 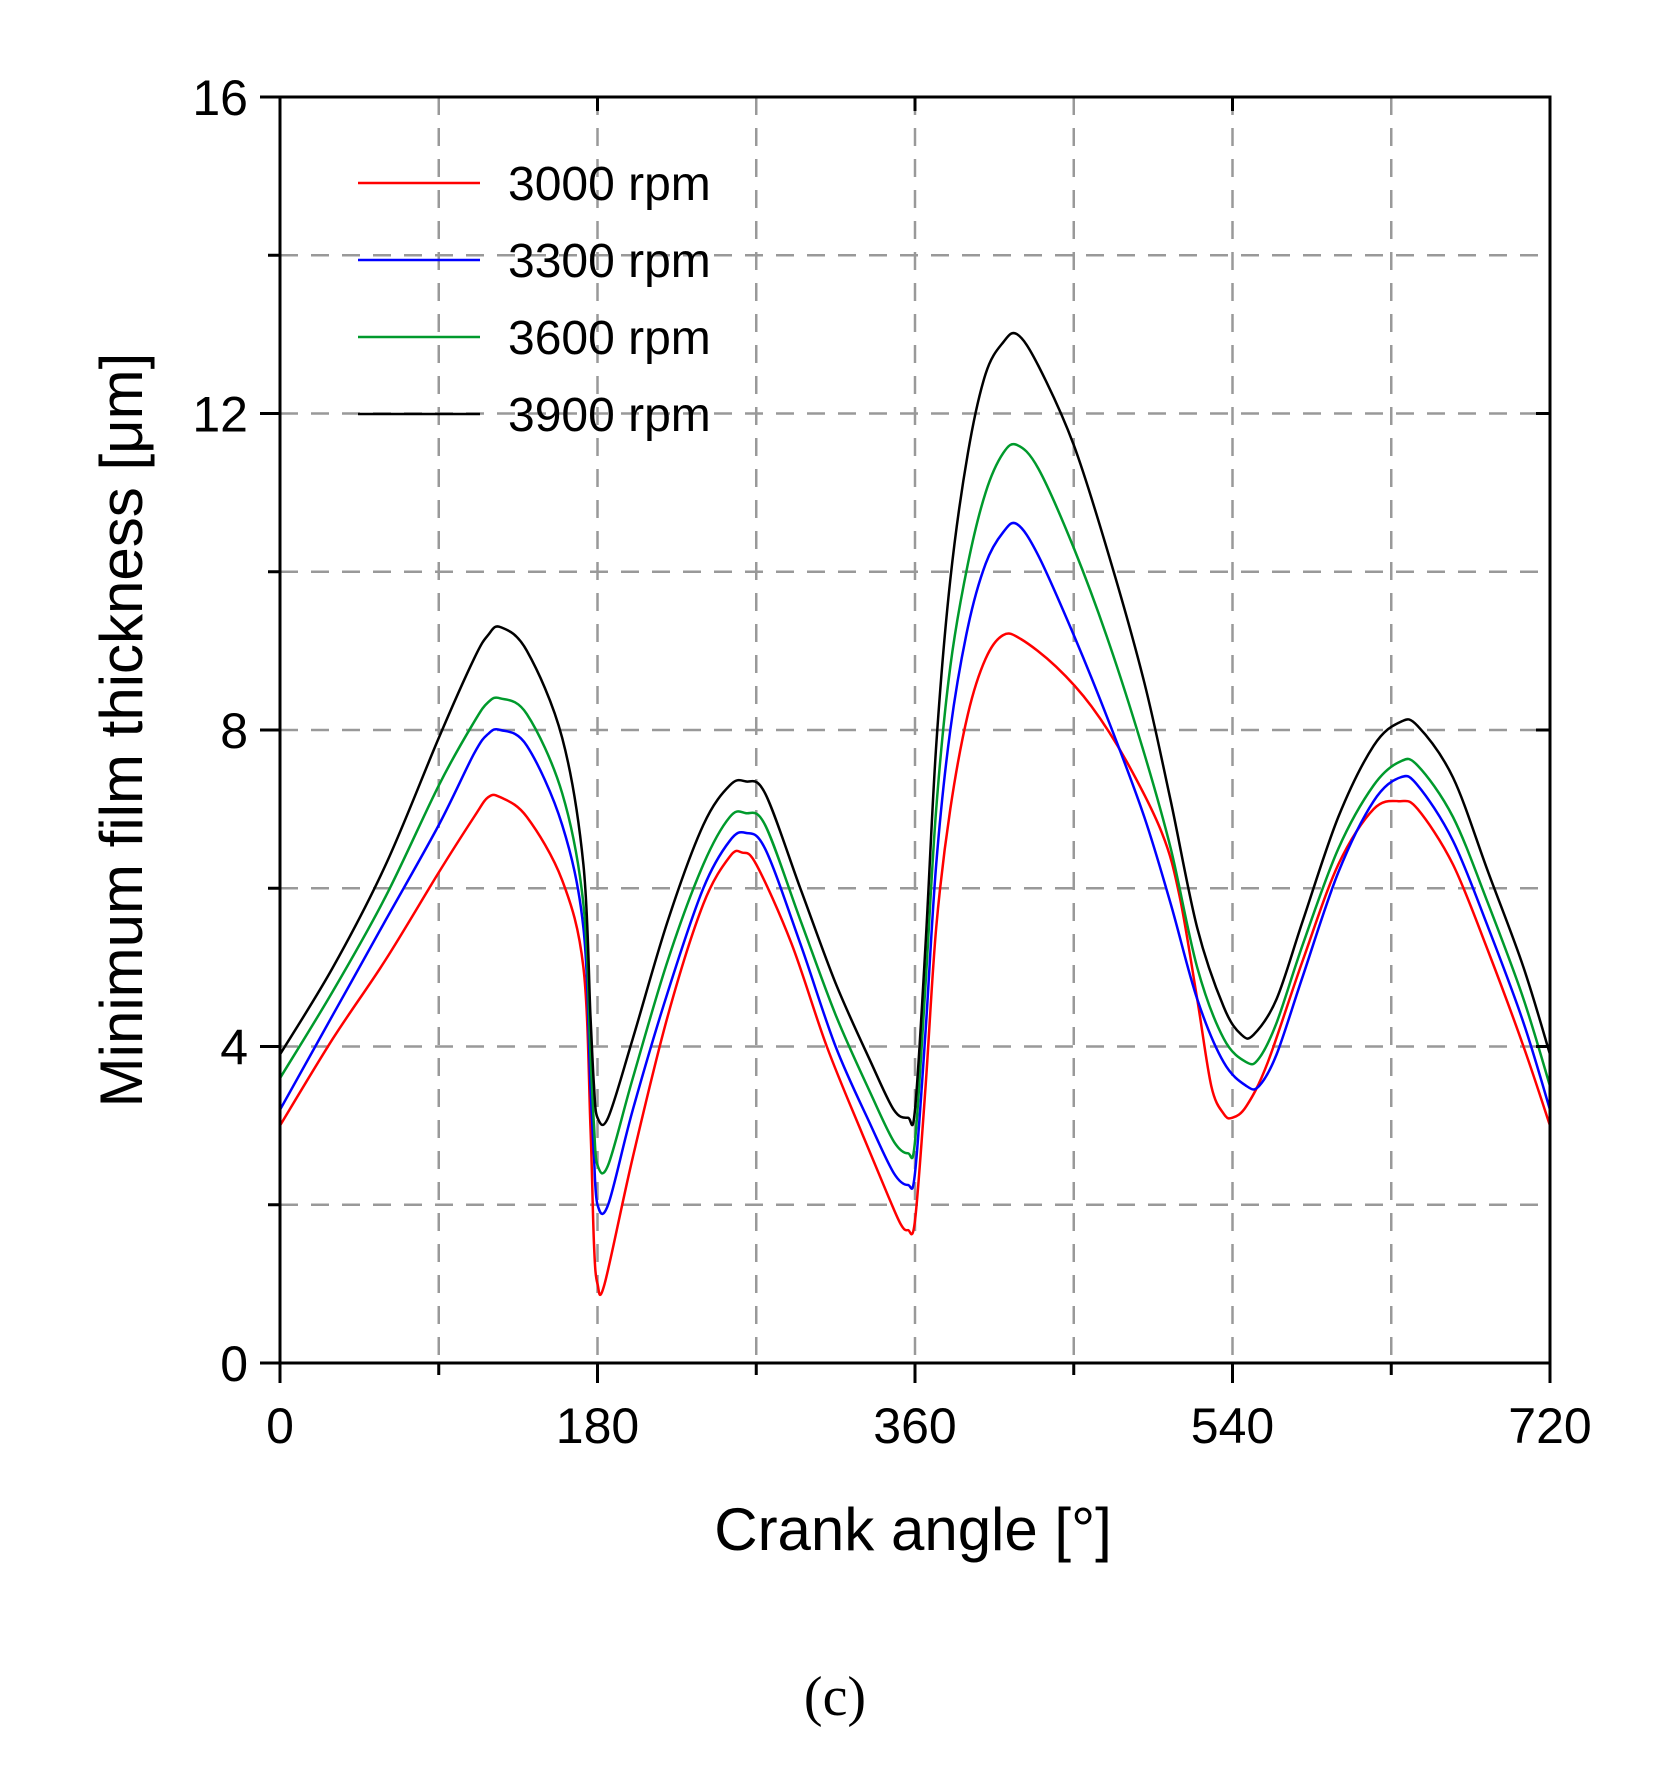 What do you see at coordinates (609, 261) in the screenshot?
I see `legend-label-3300-rpm: 3300 rpm` at bounding box center [609, 261].